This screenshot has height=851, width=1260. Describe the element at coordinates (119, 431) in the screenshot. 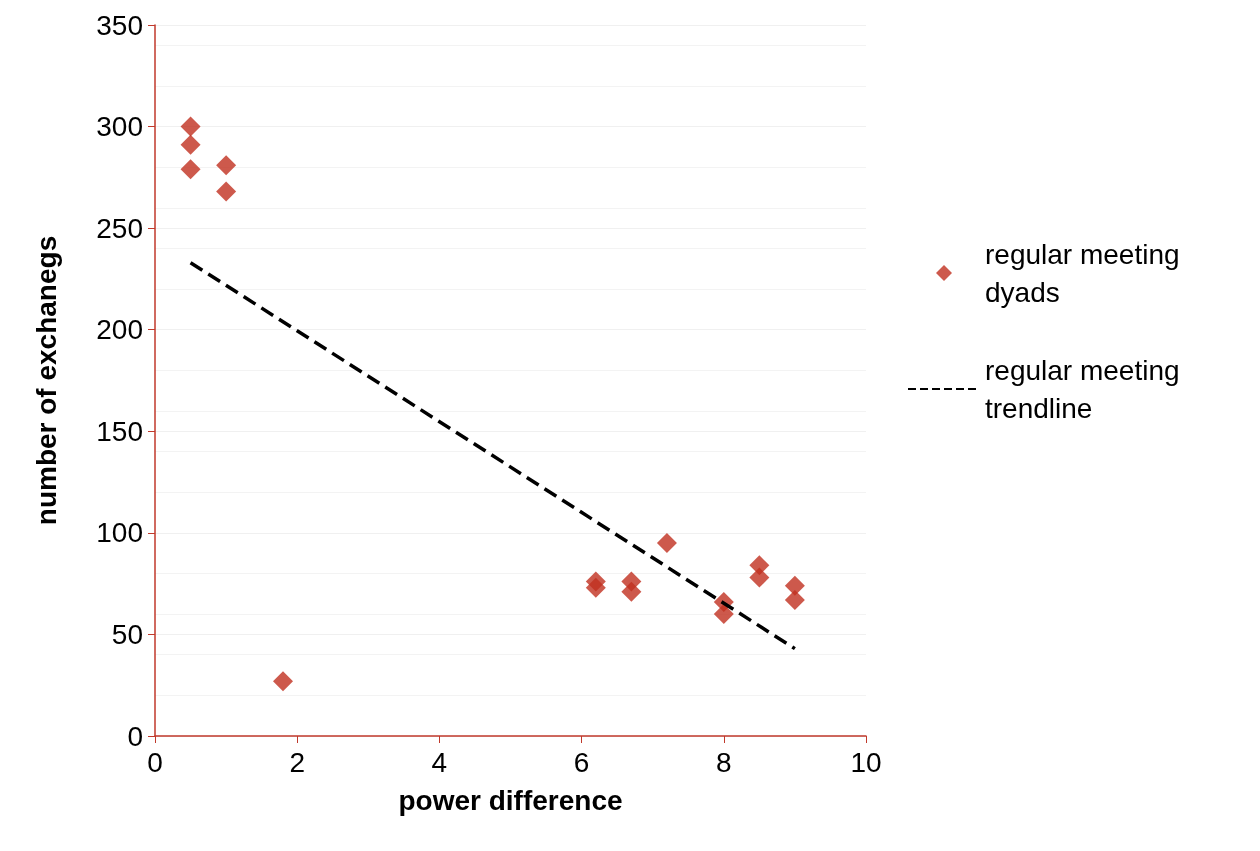

I see `y-tick-label: 150` at that location.